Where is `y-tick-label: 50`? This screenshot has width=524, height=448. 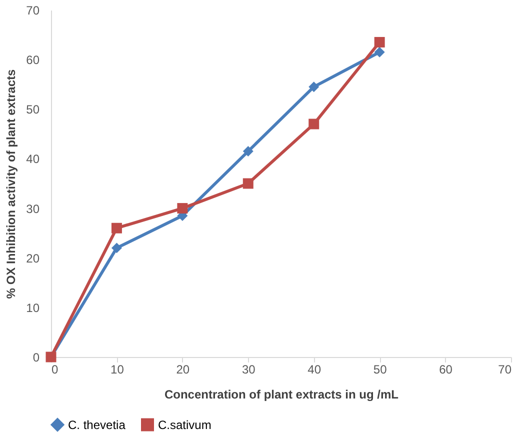
y-tick-label: 50 is located at coordinates (33, 109).